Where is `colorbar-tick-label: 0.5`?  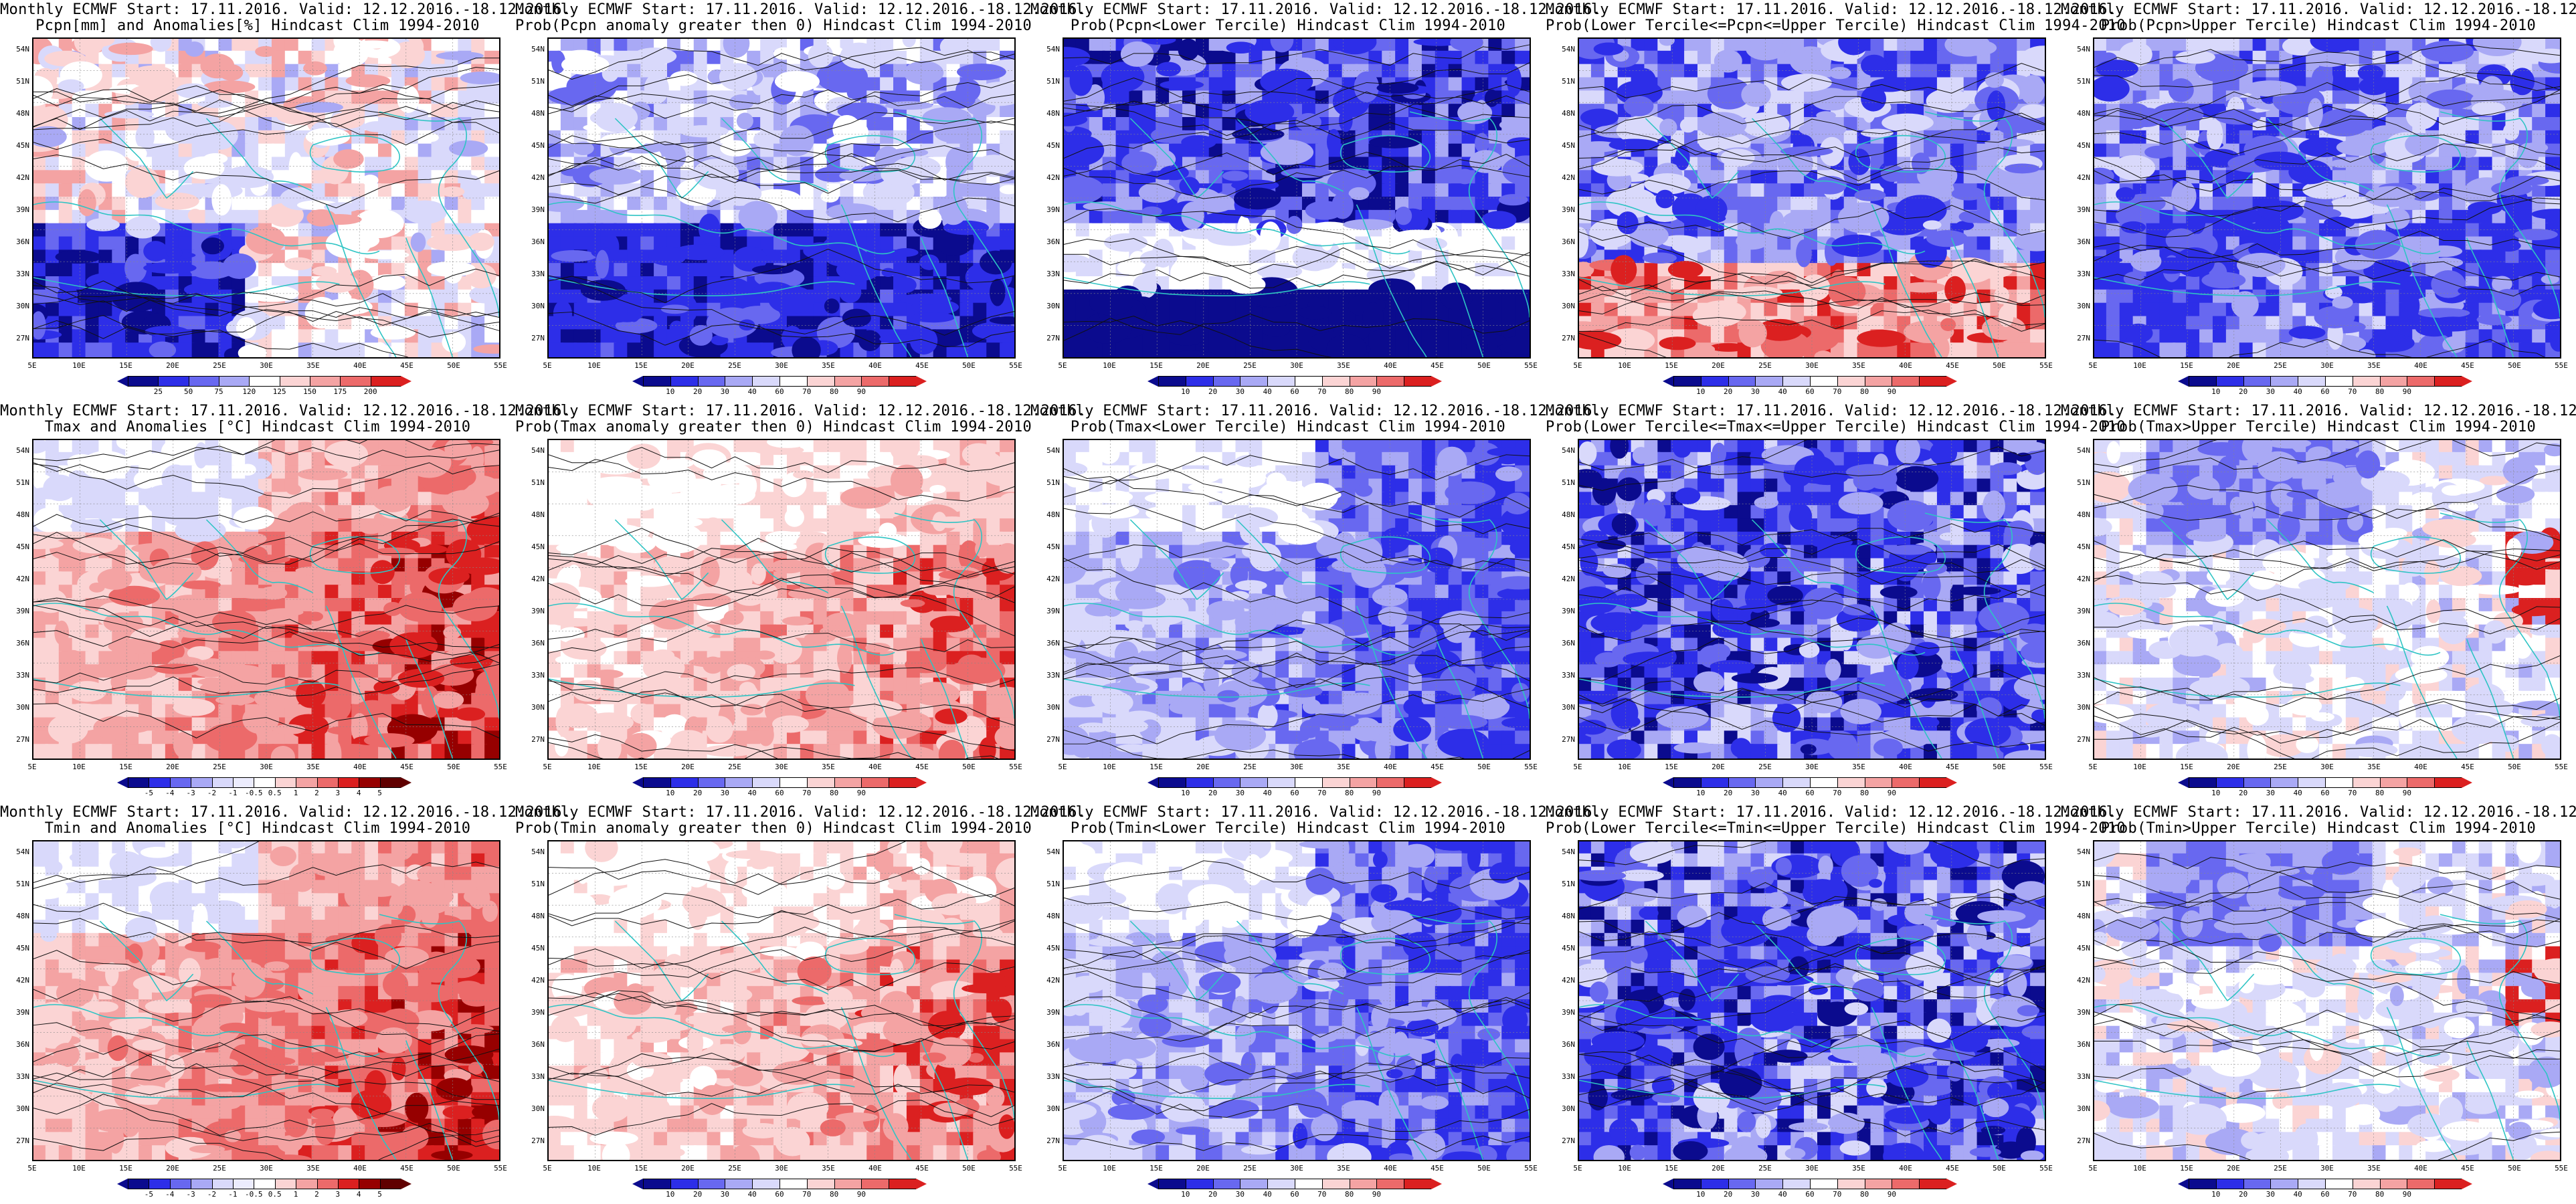
colorbar-tick-label: 0.5 is located at coordinates (275, 1194).